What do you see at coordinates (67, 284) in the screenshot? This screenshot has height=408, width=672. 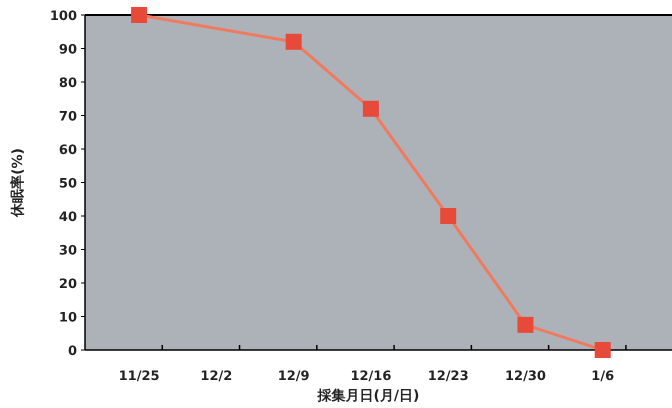 I see `y-tick-label: 20` at bounding box center [67, 284].